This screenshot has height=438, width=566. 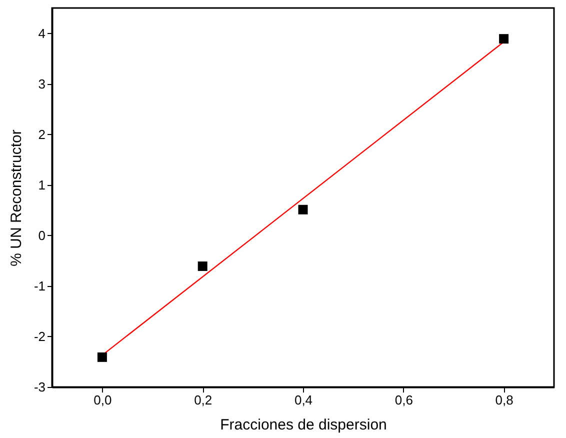 What do you see at coordinates (103, 400) in the screenshot?
I see `x-tick-label: 0,0` at bounding box center [103, 400].